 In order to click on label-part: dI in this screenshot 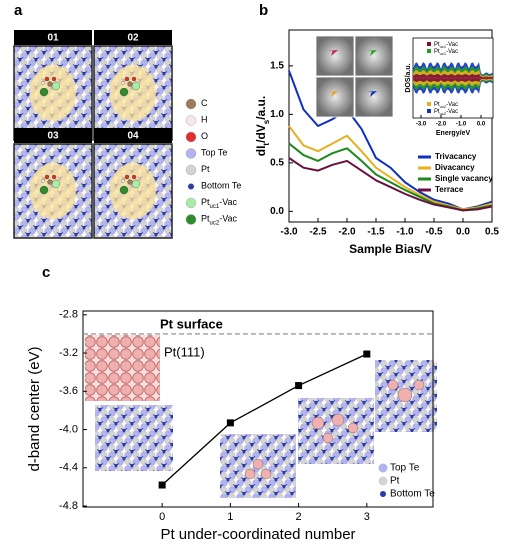, I will do `click(261, 151)`.